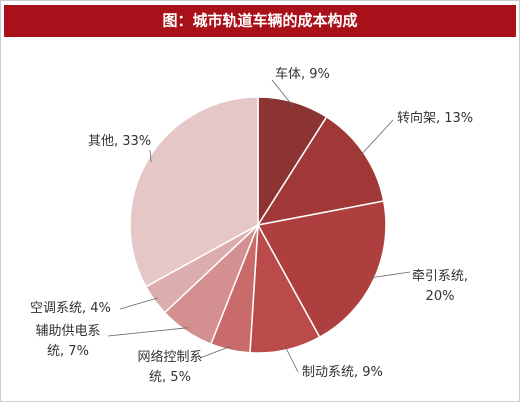 The height and width of the screenshot is (402, 520). I want to click on data-label: 牵引系统, 20%, so click(440, 286).